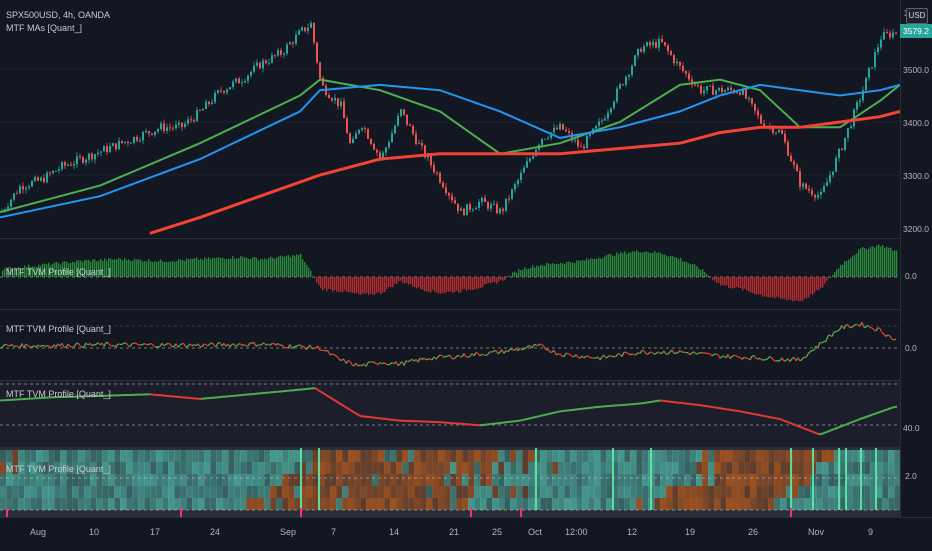  What do you see at coordinates (58, 329) in the screenshot?
I see `tvm-pane-2-title: MTF TVM Profile [Quant_]` at bounding box center [58, 329].